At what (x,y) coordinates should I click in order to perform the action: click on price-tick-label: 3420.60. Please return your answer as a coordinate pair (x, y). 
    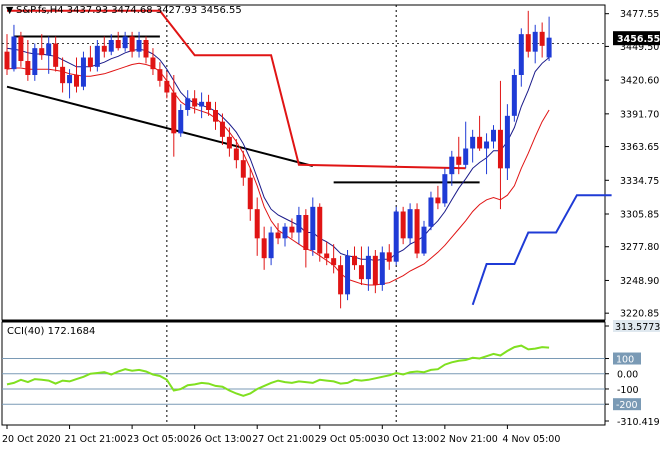
    Looking at the image, I should click on (639, 81).